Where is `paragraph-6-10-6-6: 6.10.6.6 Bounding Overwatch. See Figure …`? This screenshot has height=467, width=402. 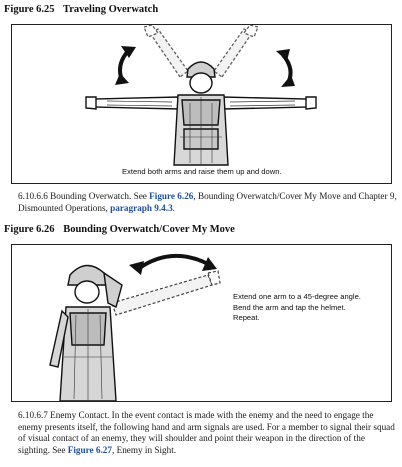 paragraph-6-10-6-6: 6.10.6.6 Bounding Overwatch. See Figure … is located at coordinates (208, 202).